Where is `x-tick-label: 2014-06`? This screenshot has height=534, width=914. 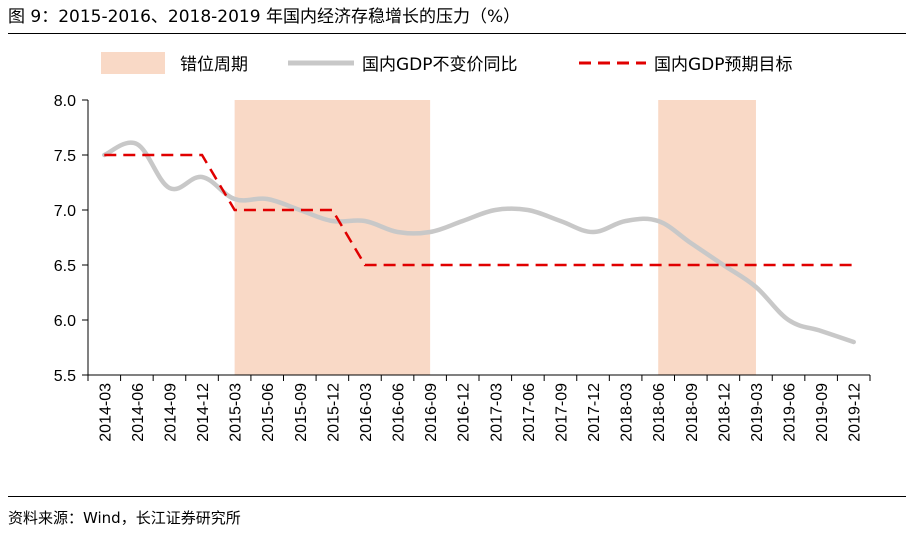 x-tick-label: 2014-06 is located at coordinates (138, 412).